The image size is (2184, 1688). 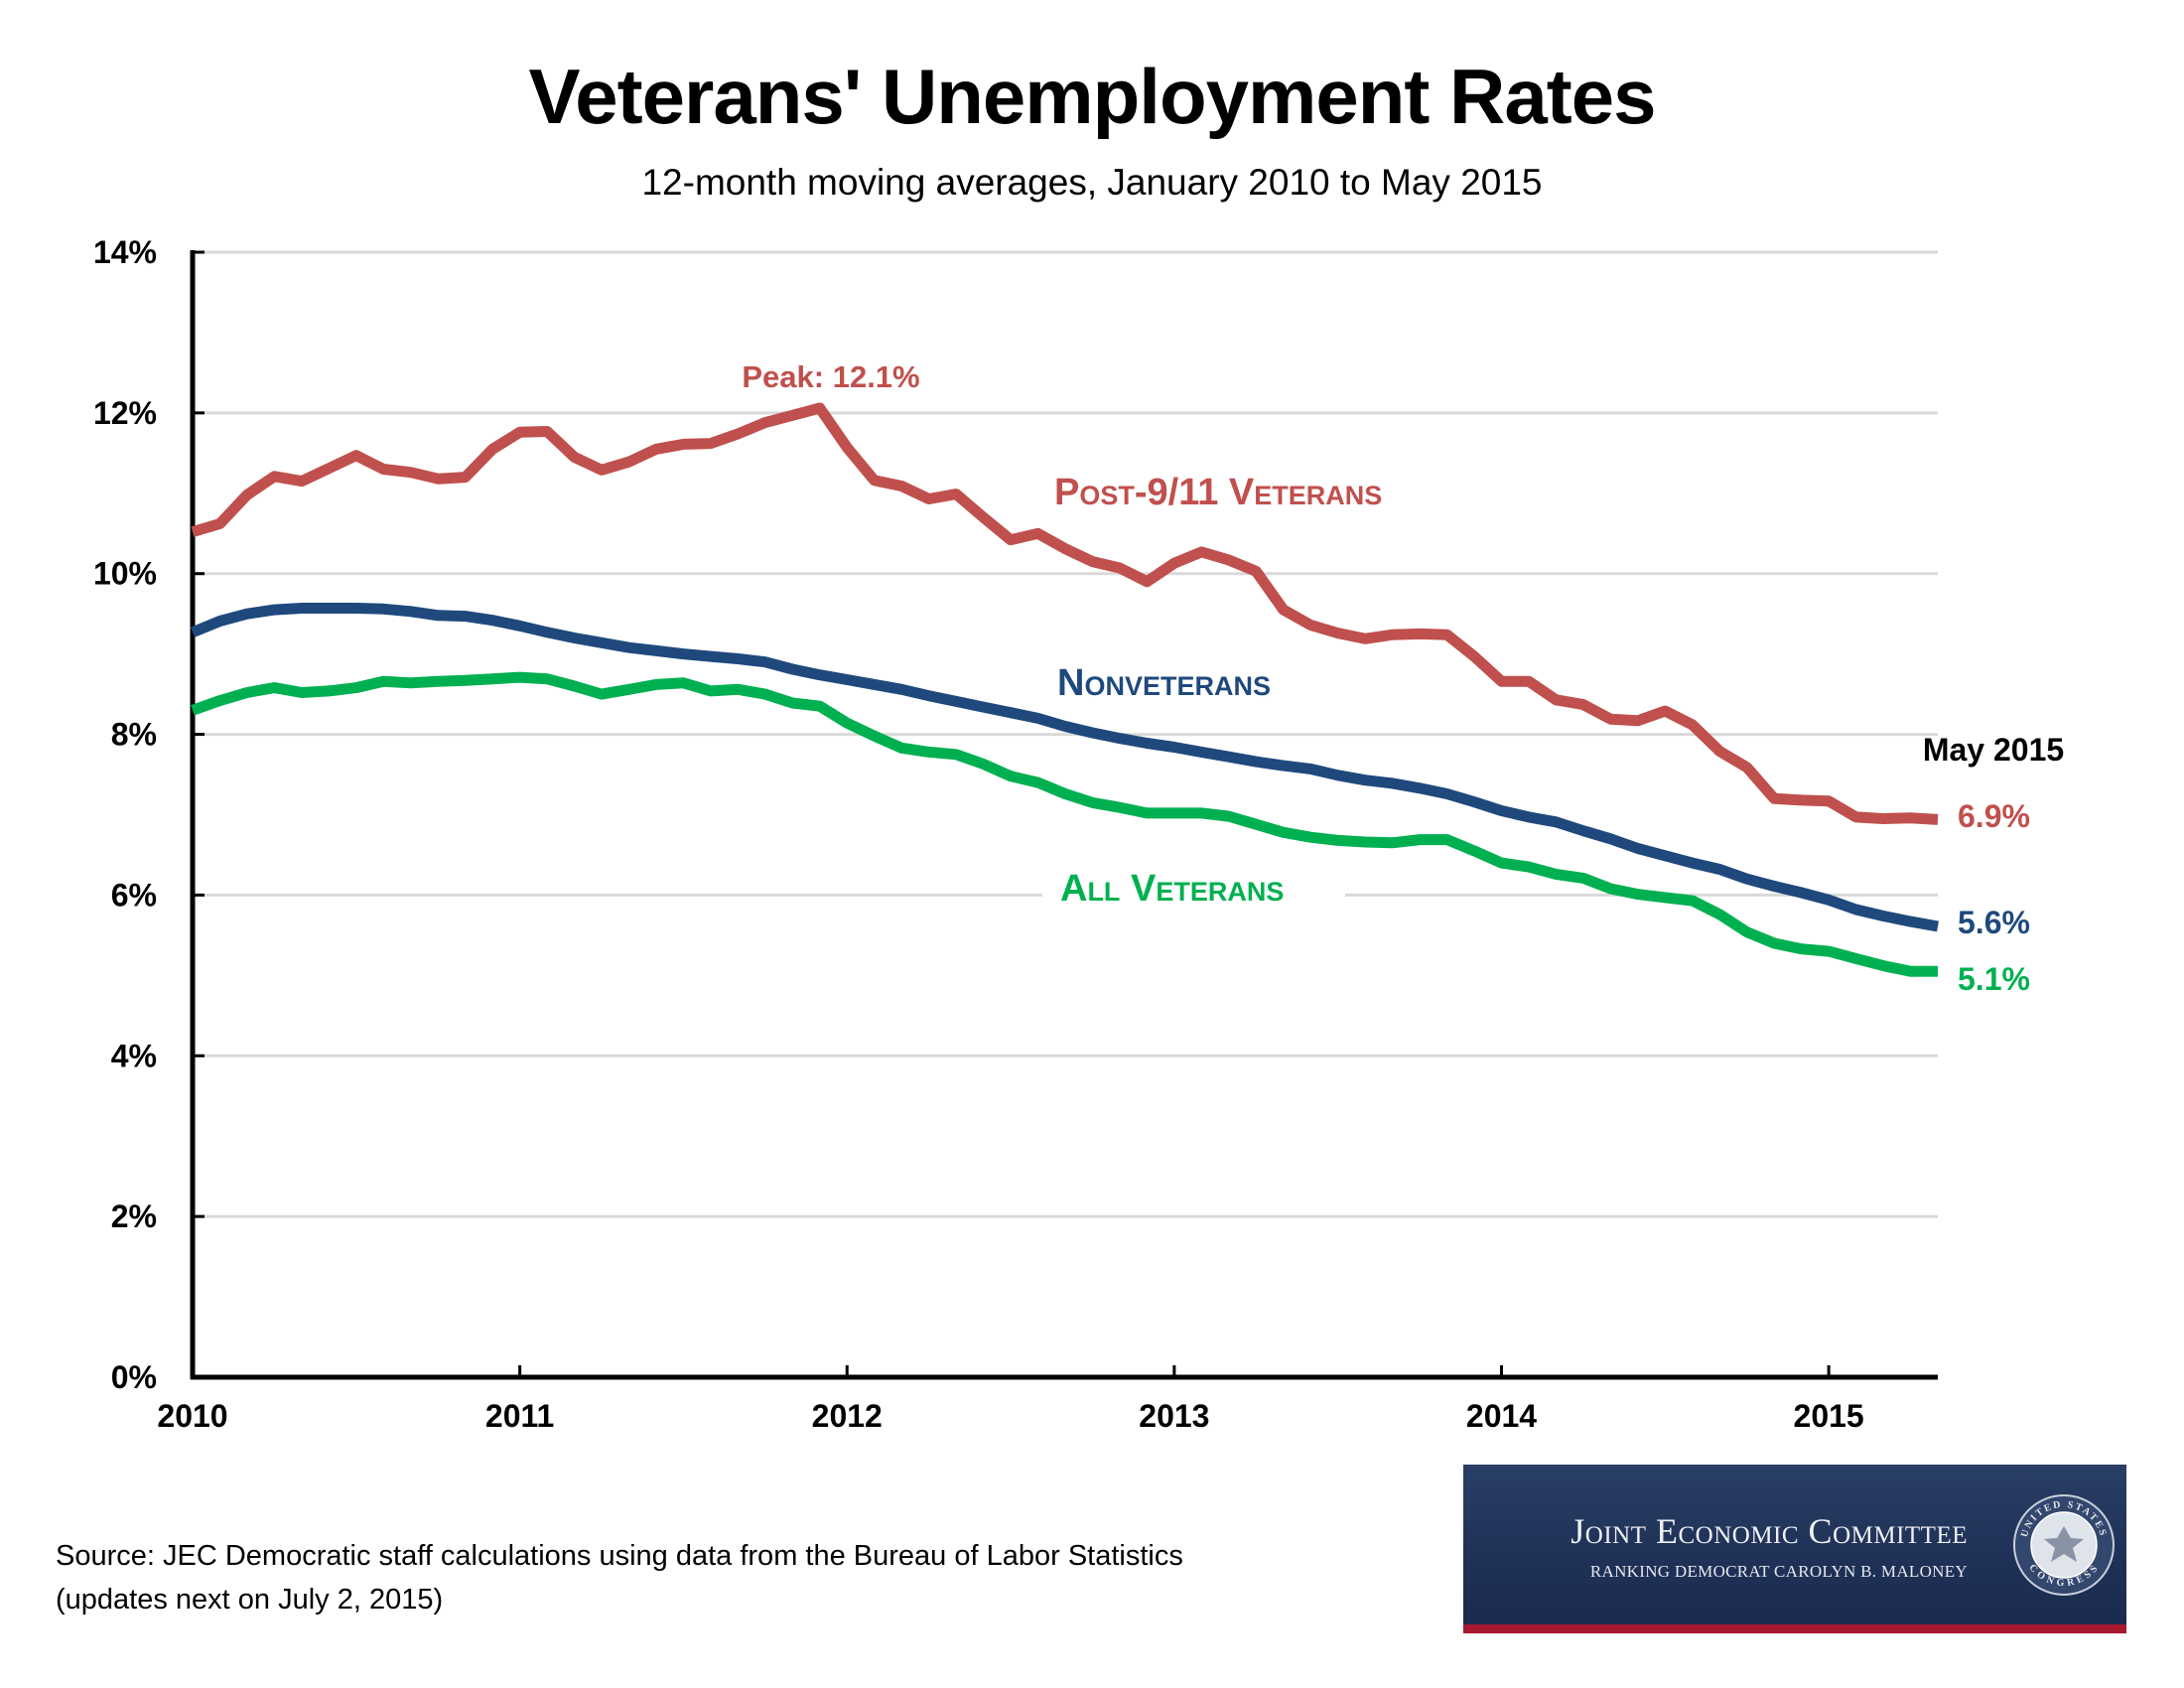 I want to click on x-tick-label: 2012, so click(x=847, y=1416).